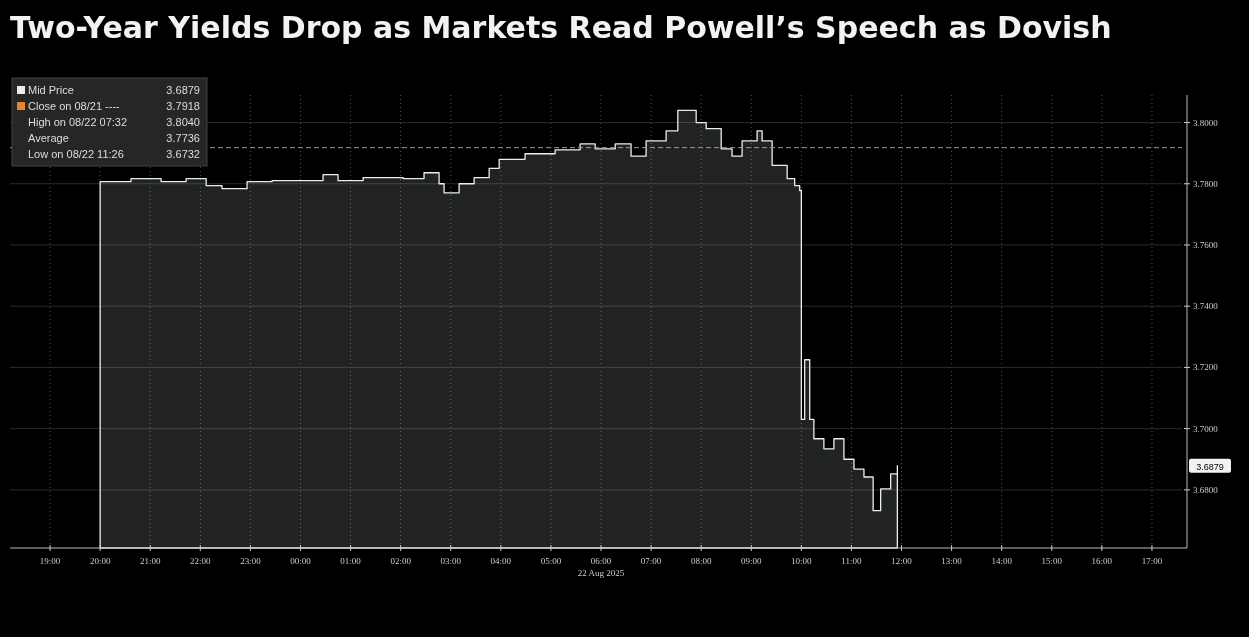  What do you see at coordinates (501, 561) in the screenshot?
I see `x-tick-label: 04:00` at bounding box center [501, 561].